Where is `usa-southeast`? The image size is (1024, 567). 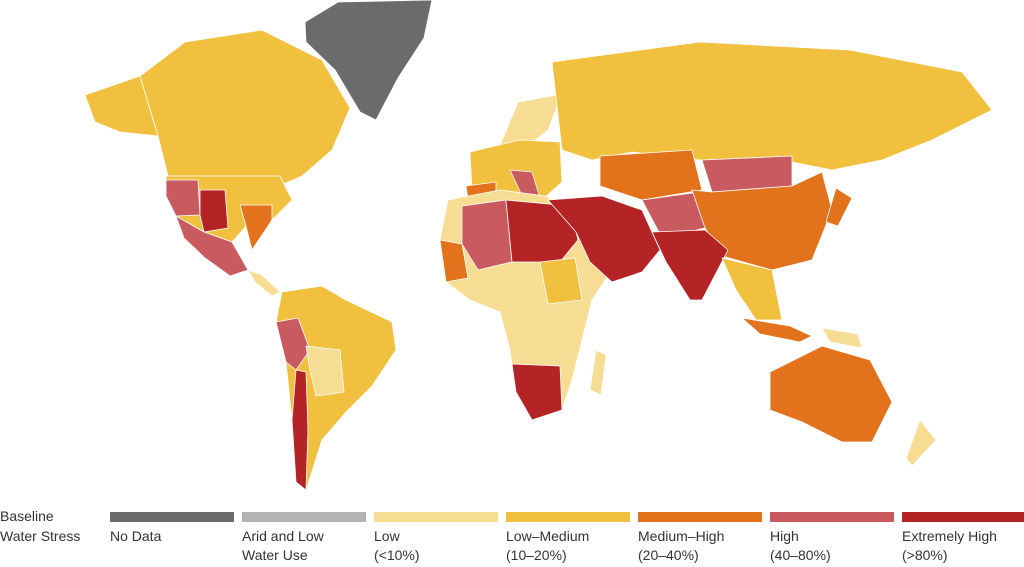
usa-southeast is located at coordinates (256, 227).